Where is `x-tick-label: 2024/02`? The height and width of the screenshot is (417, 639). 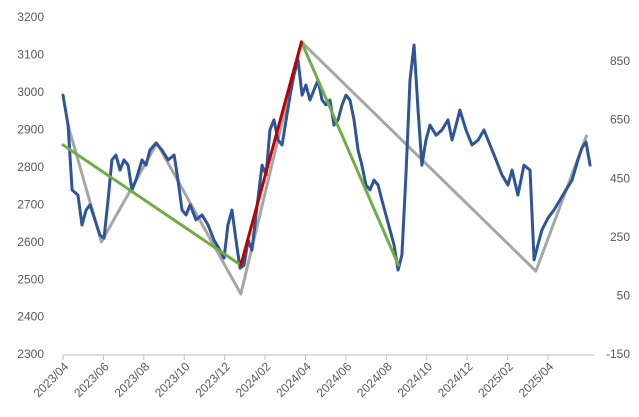 x-tick-label: 2024/02 is located at coordinates (253, 379).